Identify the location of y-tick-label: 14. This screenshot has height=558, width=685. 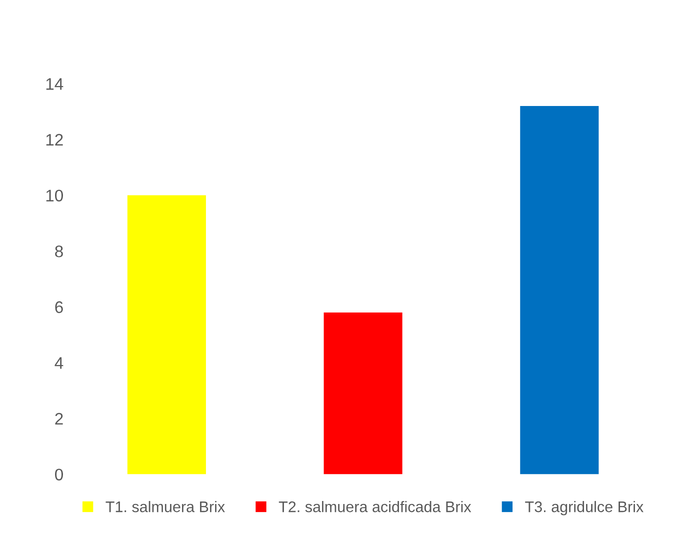
(55, 84).